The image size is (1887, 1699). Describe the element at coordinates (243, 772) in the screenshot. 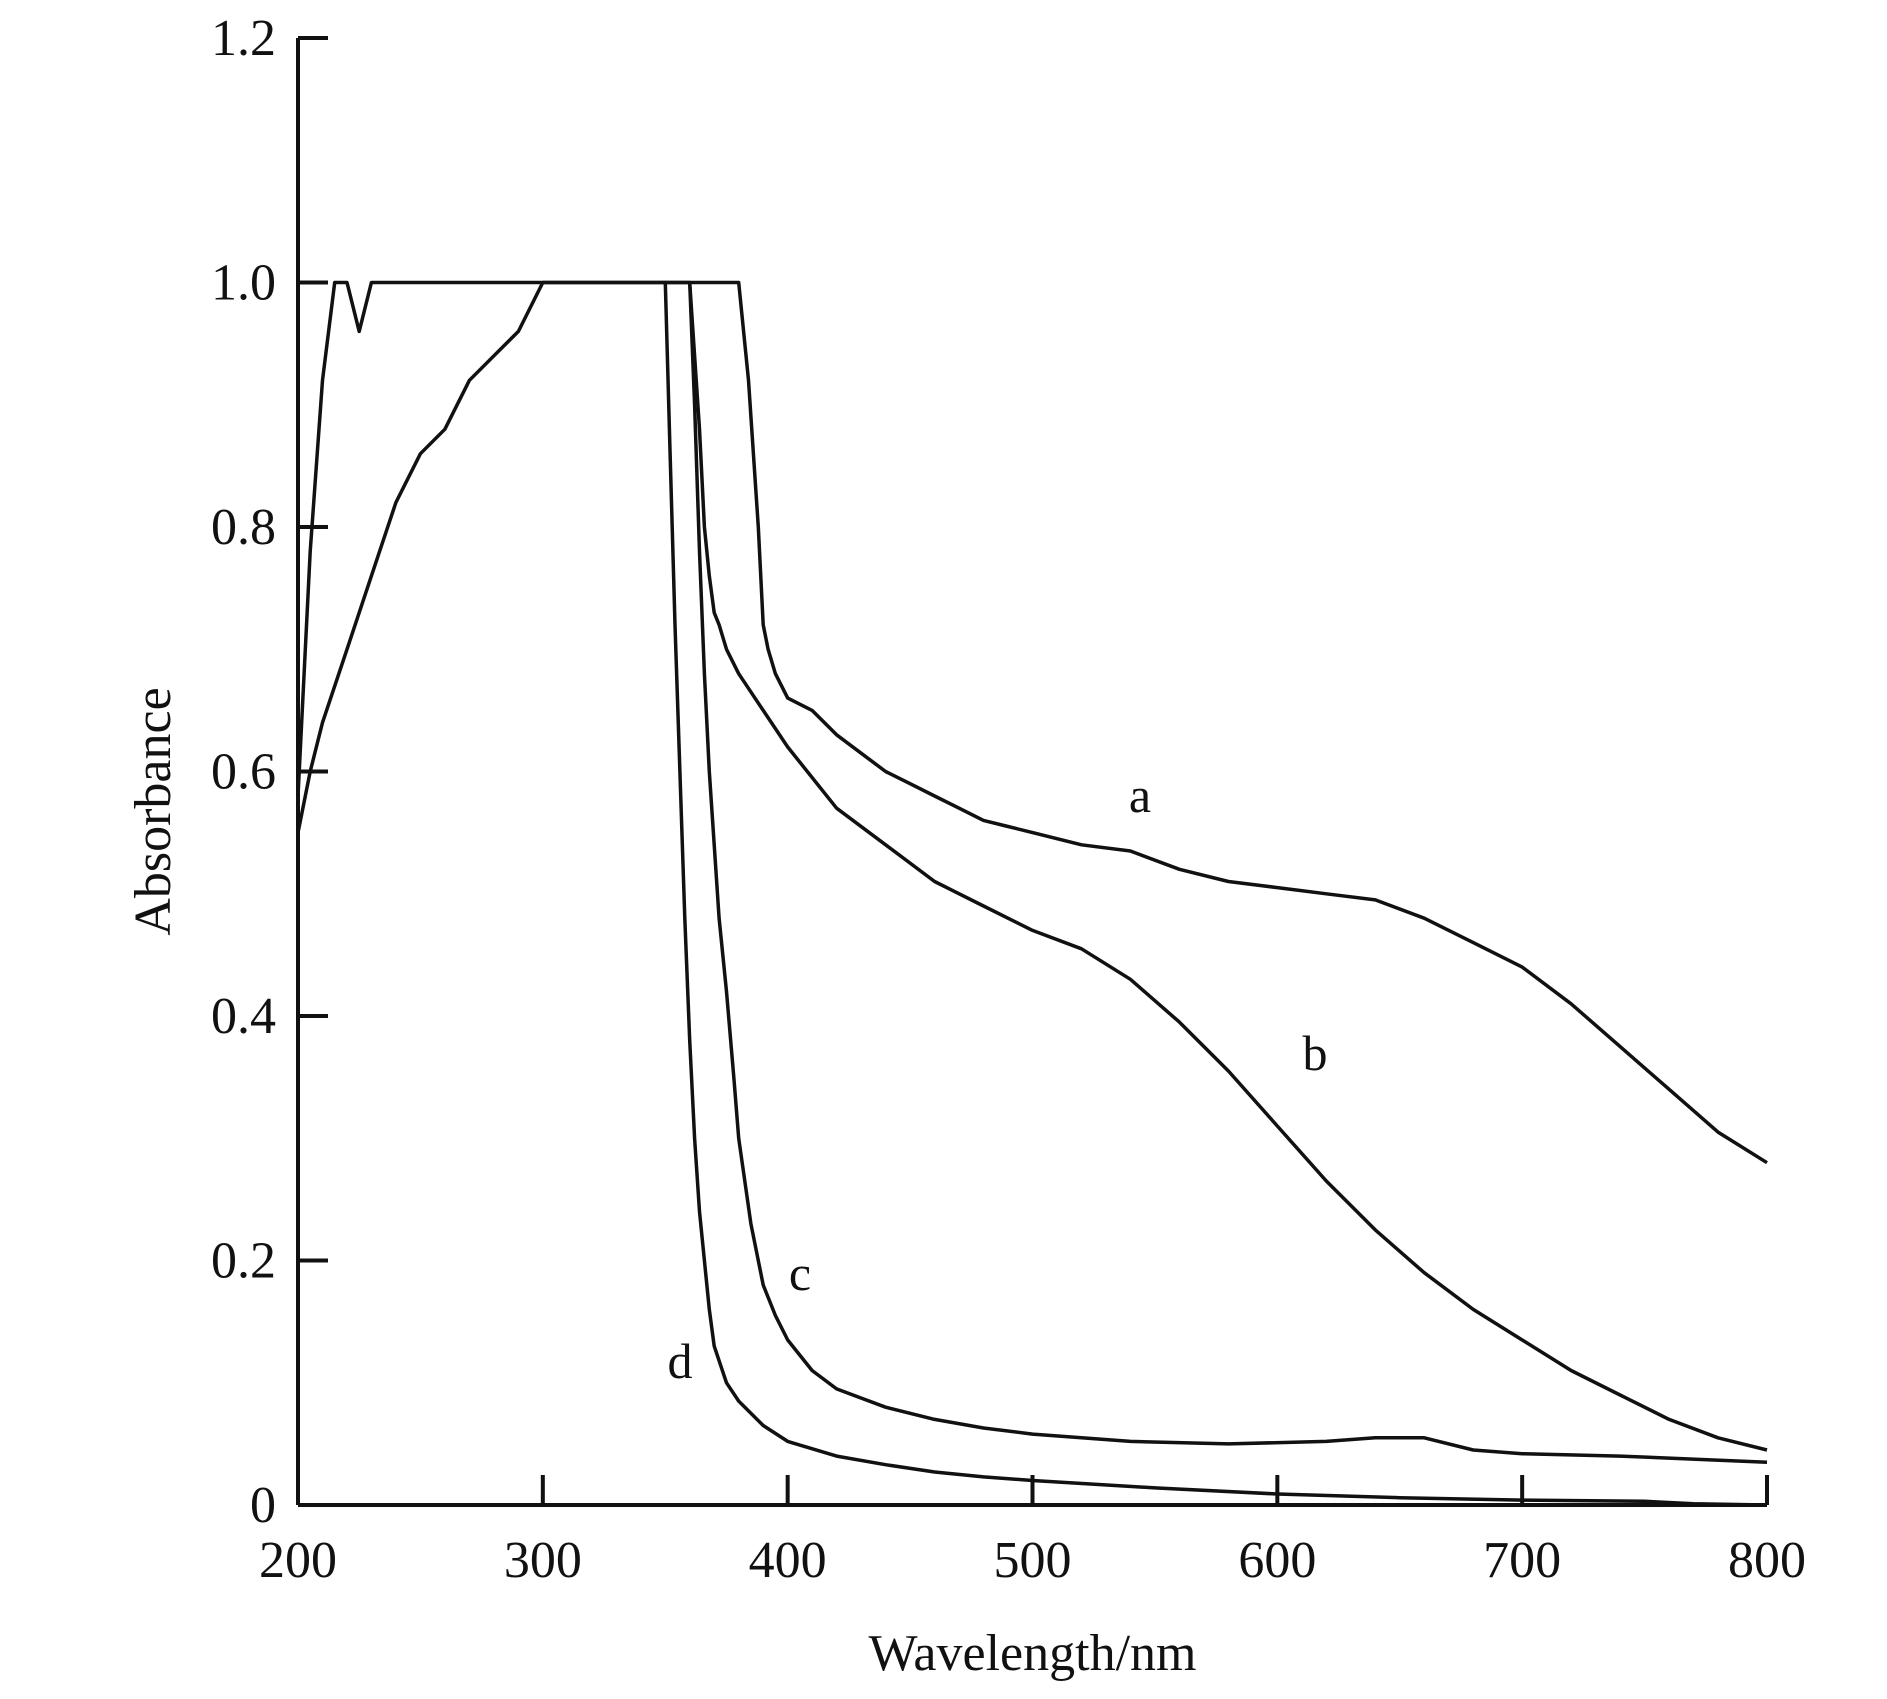

I see `y-tick-label: 0.6` at that location.